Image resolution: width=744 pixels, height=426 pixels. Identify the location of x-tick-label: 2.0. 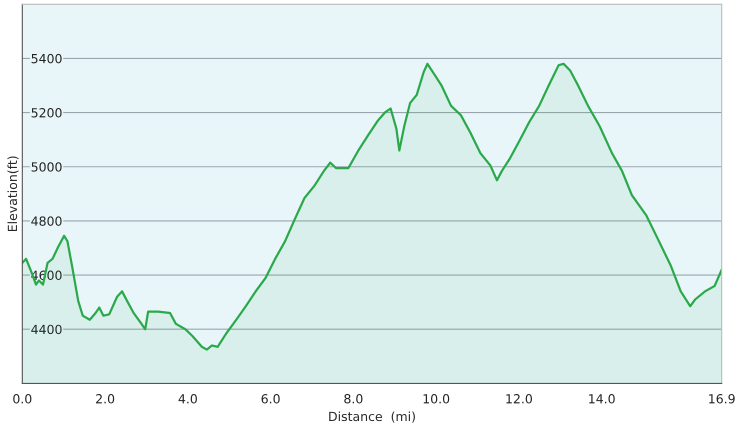
(105, 399).